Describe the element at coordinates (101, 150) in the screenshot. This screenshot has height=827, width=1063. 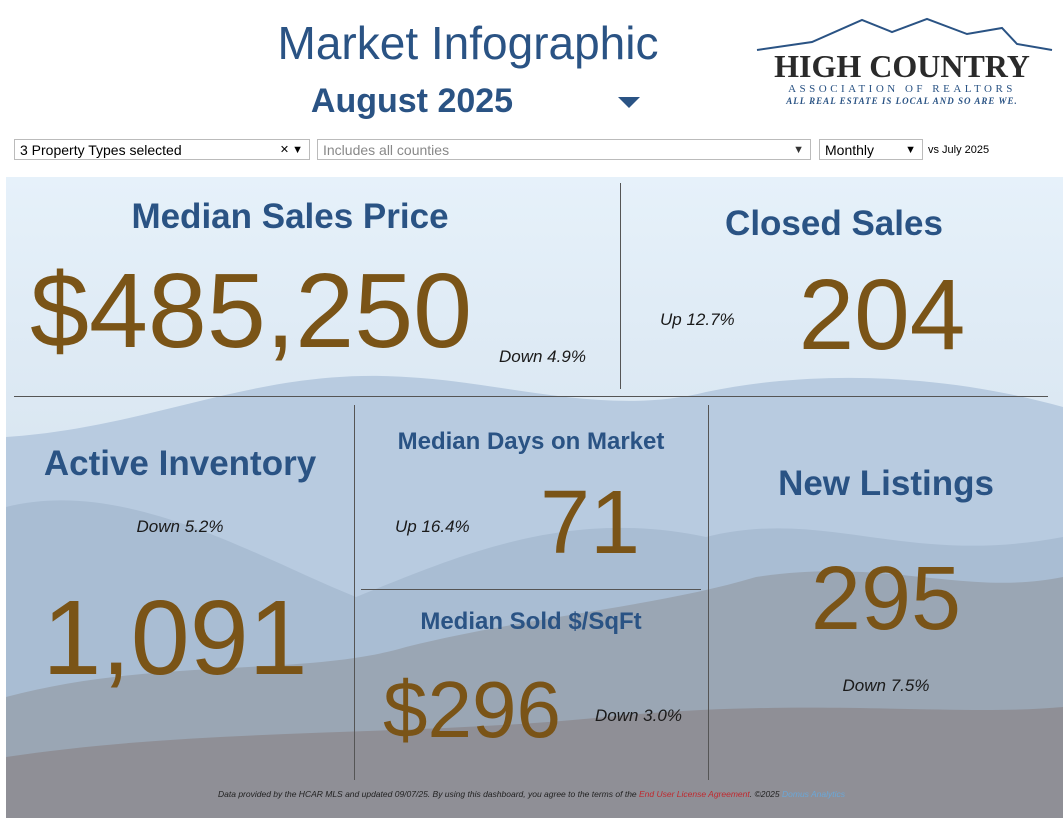
I see `filter-text: 3 Property Types selected` at that location.